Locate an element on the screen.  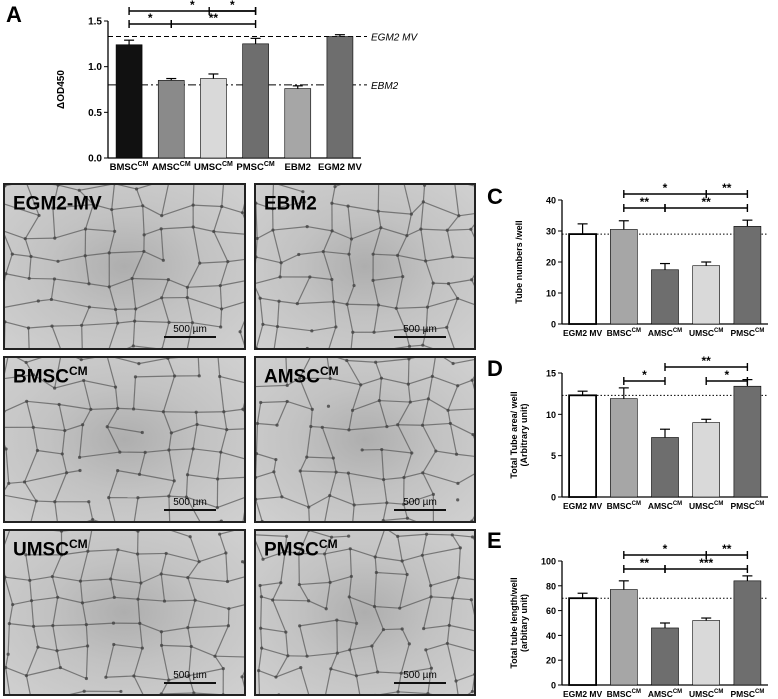
significance-label: * is located at coordinates (665, 188).